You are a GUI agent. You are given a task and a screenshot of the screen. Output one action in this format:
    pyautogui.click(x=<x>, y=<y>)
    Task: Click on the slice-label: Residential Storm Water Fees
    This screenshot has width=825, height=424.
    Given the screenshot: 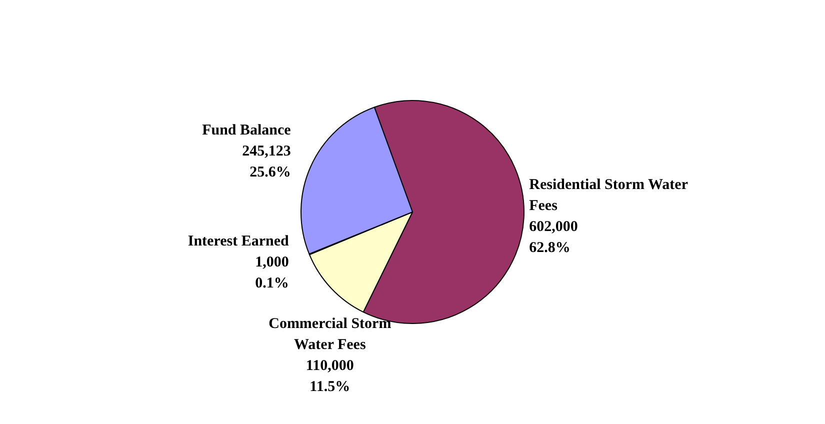 What is the action you would take?
    pyautogui.click(x=608, y=195)
    